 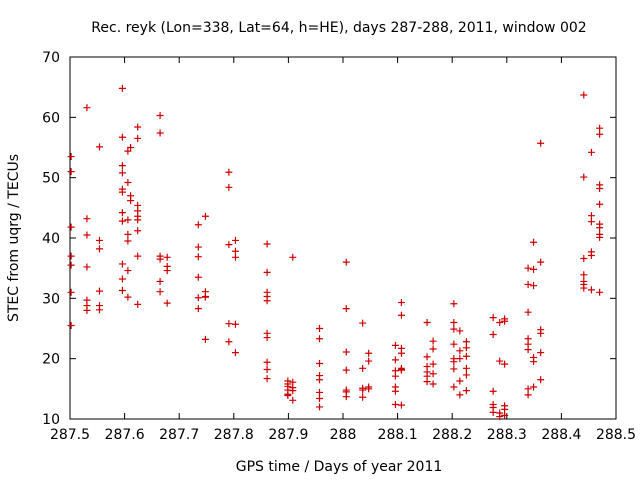 I want to click on x-tick-label: 288.3, so click(x=507, y=435).